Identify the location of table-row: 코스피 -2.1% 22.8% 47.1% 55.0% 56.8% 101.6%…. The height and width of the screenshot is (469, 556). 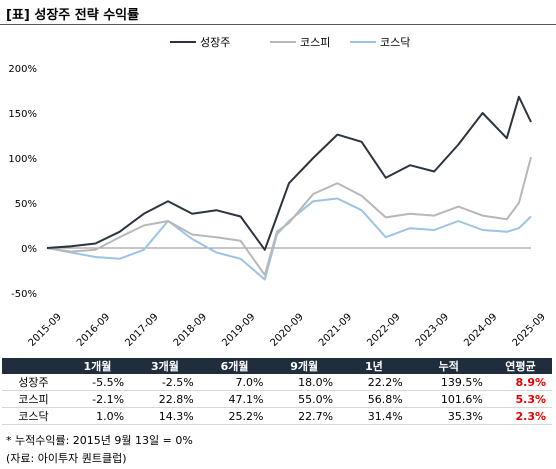
(277, 399).